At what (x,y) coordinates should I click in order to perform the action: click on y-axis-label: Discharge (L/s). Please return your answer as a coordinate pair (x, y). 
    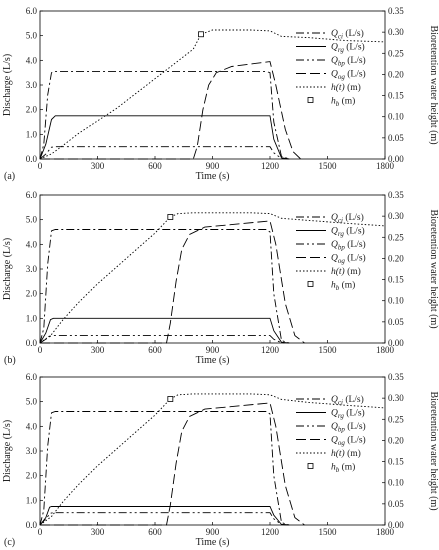
    Looking at the image, I should click on (7, 85).